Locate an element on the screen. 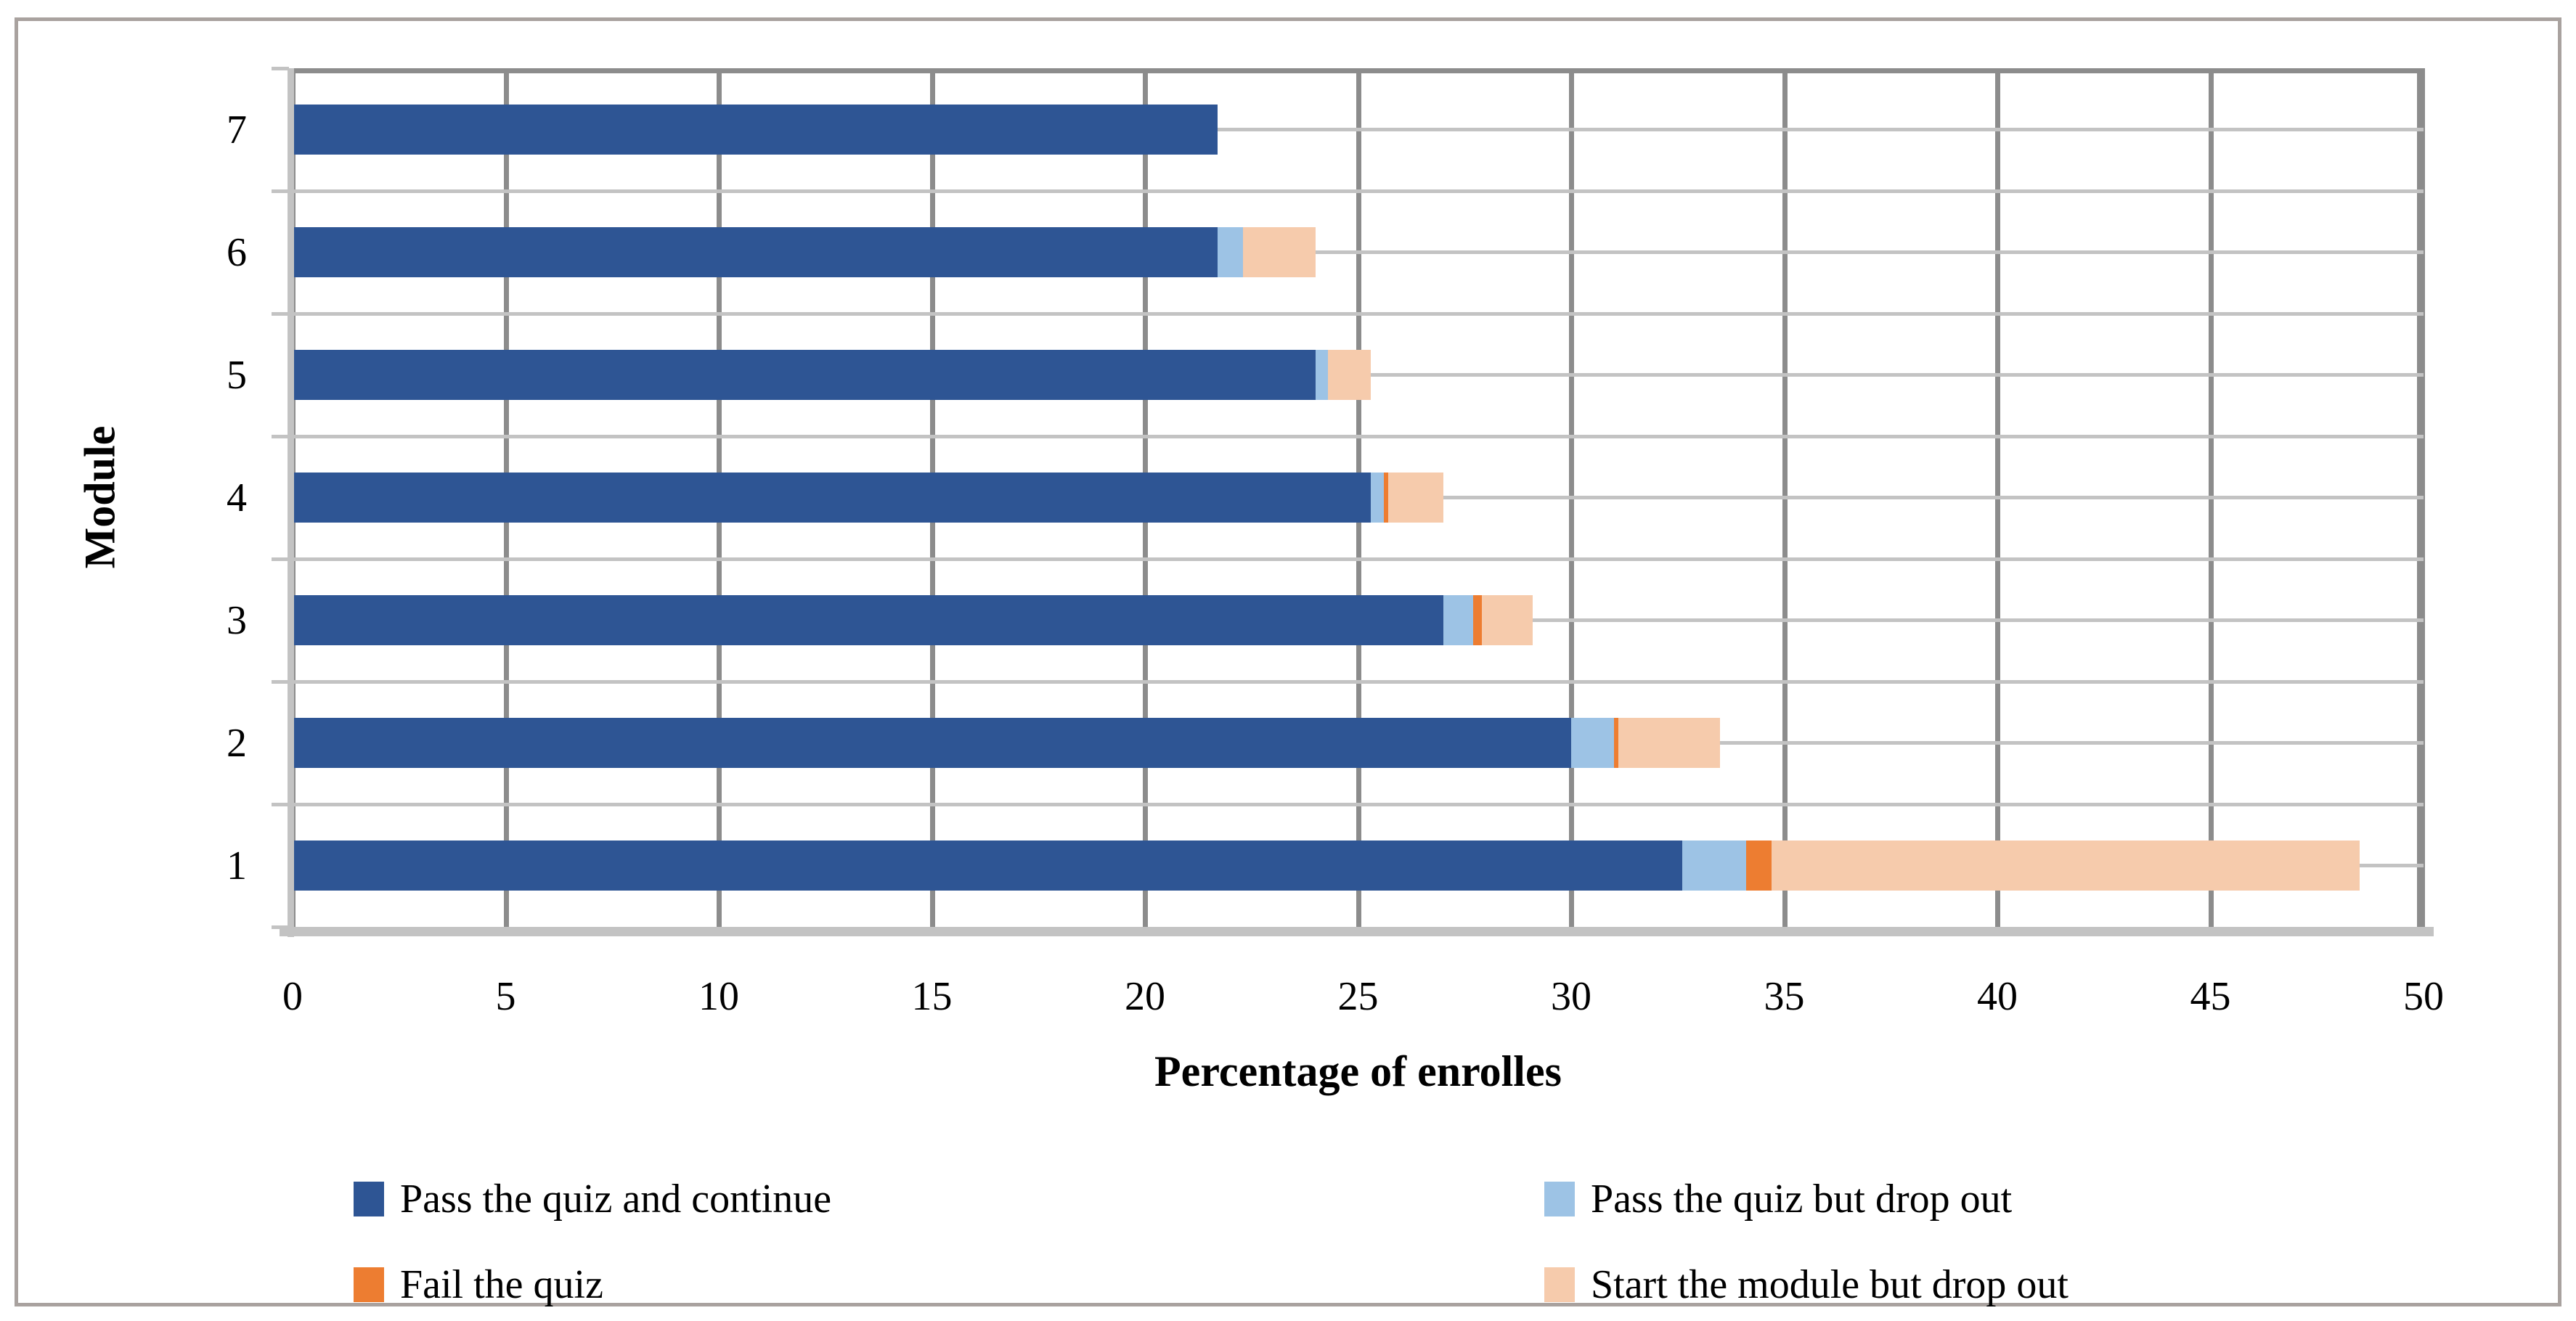 This screenshot has height=1321, width=2576. x-tick-label: 30 is located at coordinates (1571, 996).